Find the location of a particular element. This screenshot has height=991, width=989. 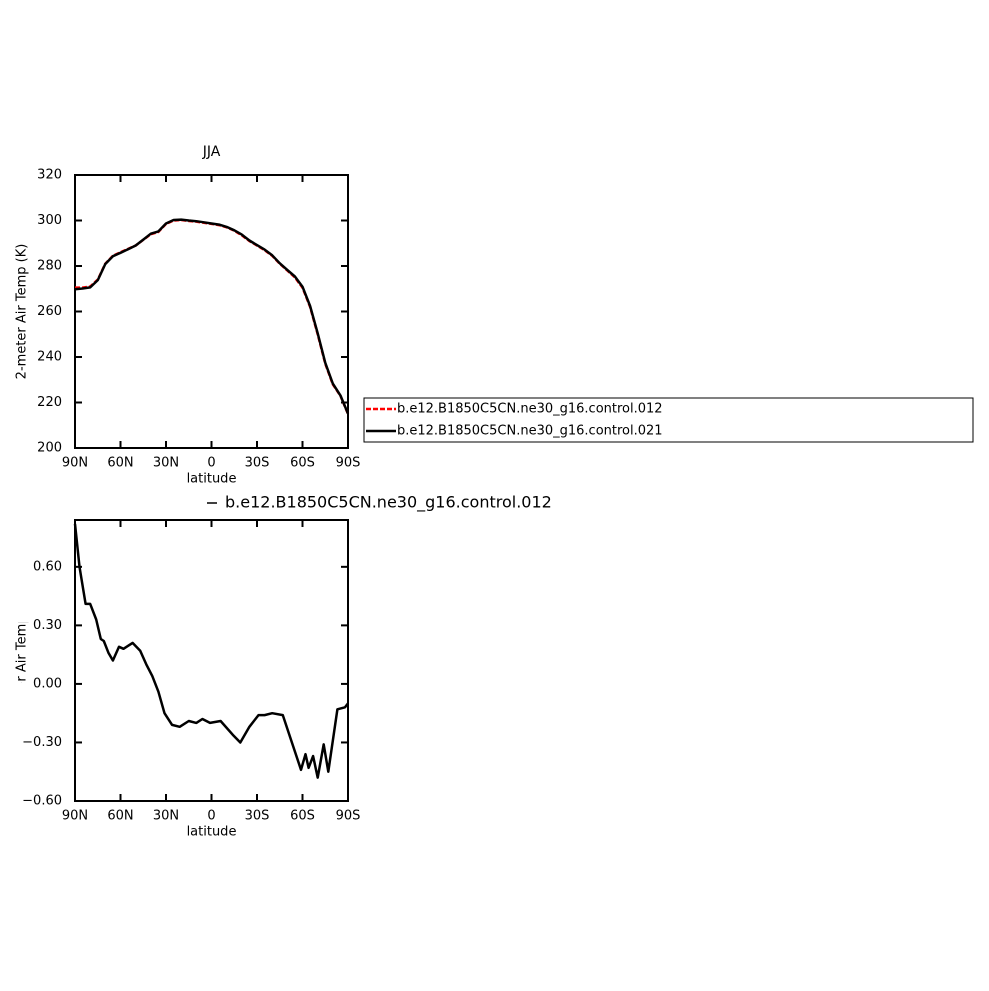

y-tick-label: −0.60 is located at coordinates (42, 801).